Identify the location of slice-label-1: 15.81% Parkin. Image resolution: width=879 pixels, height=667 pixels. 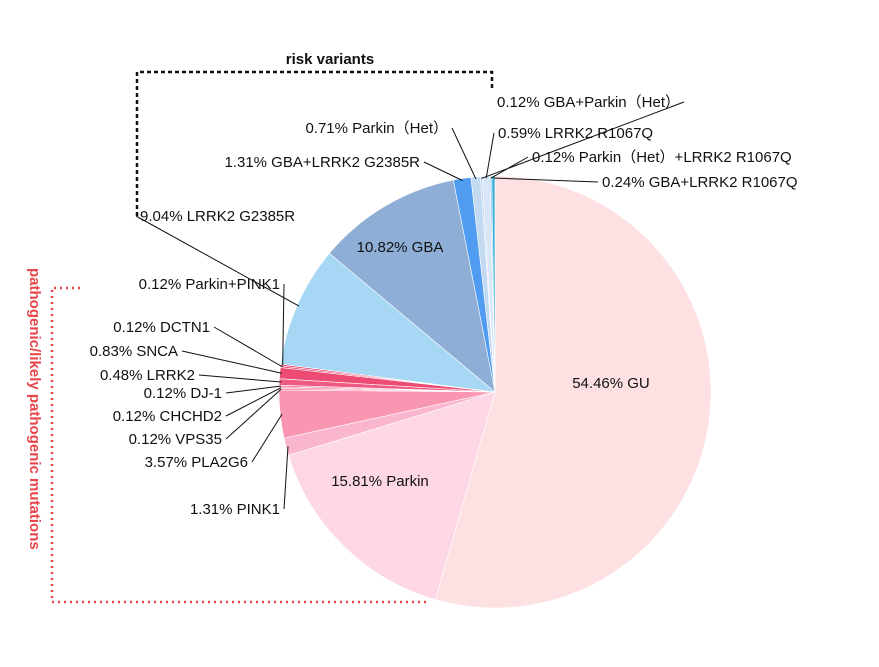
(380, 481).